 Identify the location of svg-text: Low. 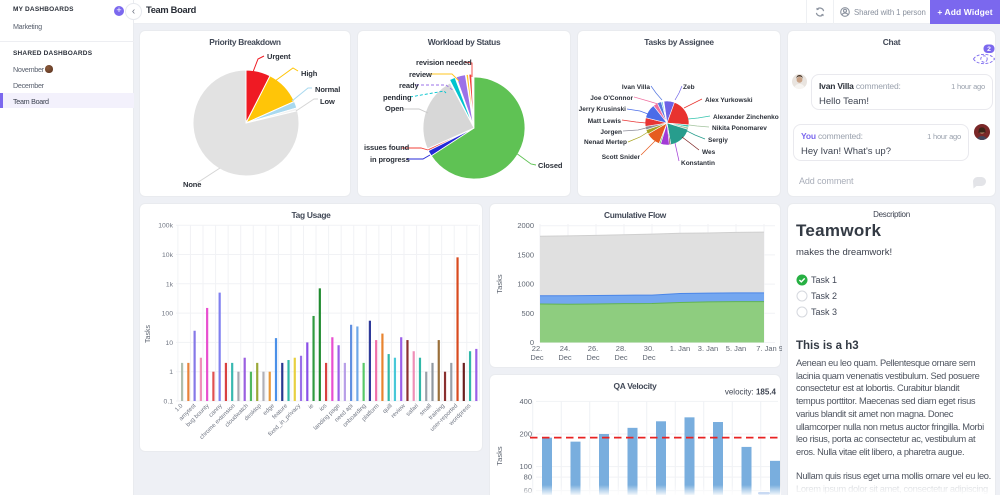
(327, 101).